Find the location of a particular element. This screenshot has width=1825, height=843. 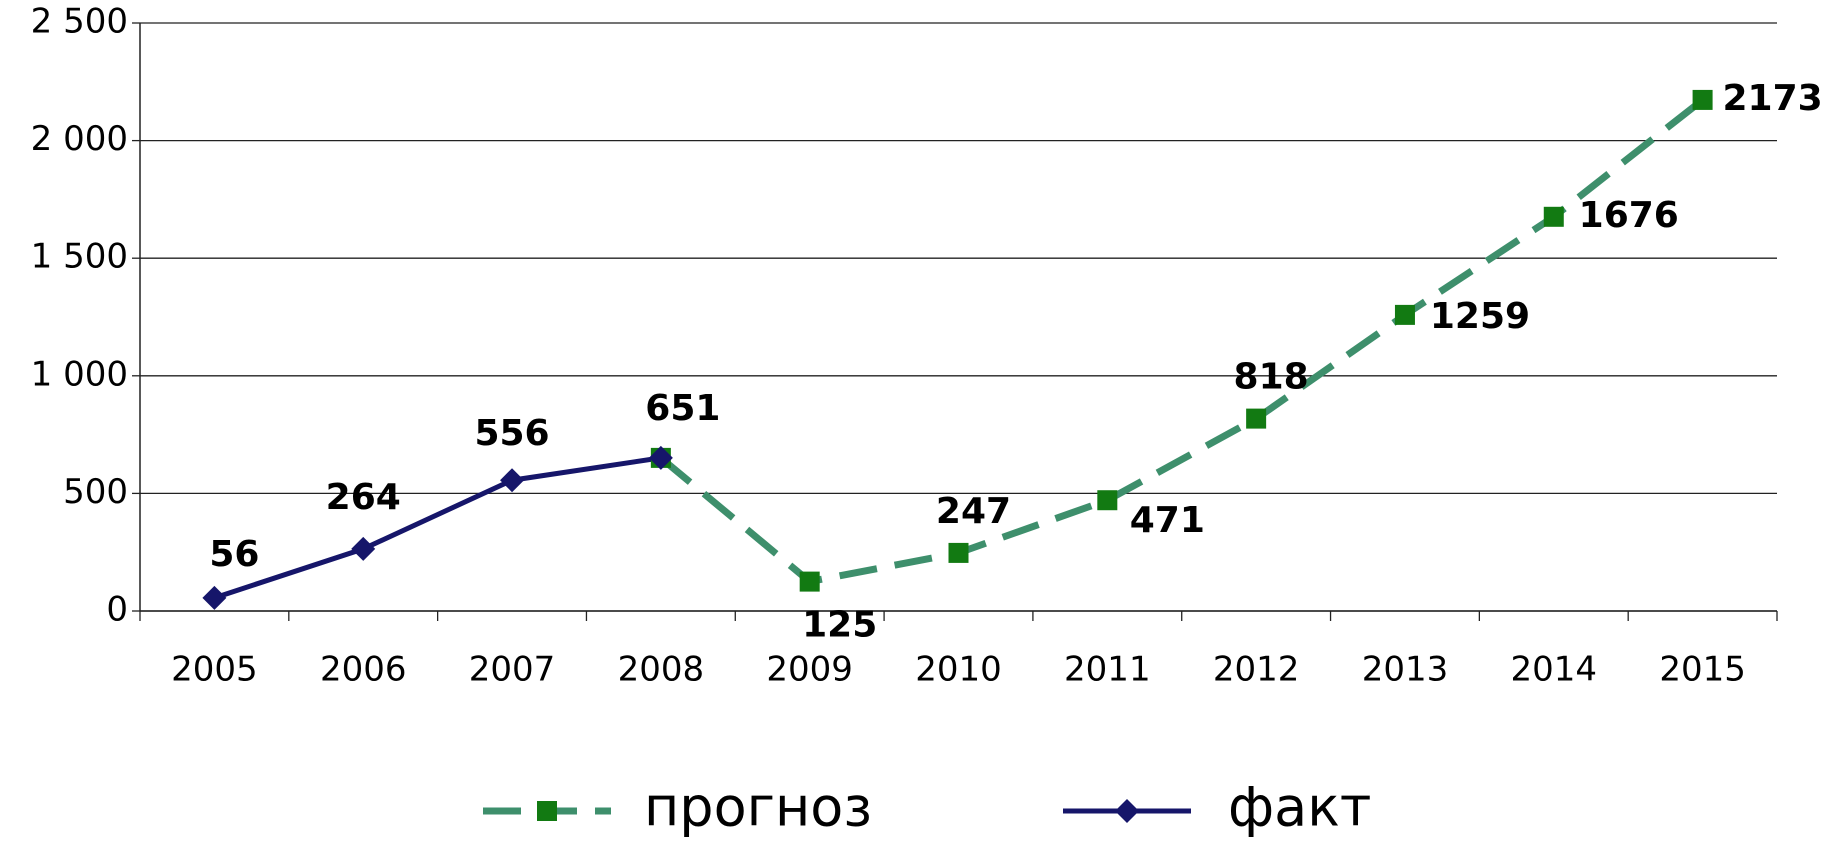

x-tick-label: 2007 is located at coordinates (512, 670).